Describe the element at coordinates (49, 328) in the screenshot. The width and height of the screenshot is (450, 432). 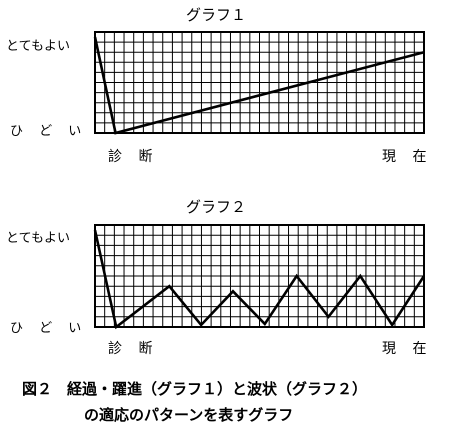
I see `chart-2-y-bottom-label: ひ ど い` at that location.